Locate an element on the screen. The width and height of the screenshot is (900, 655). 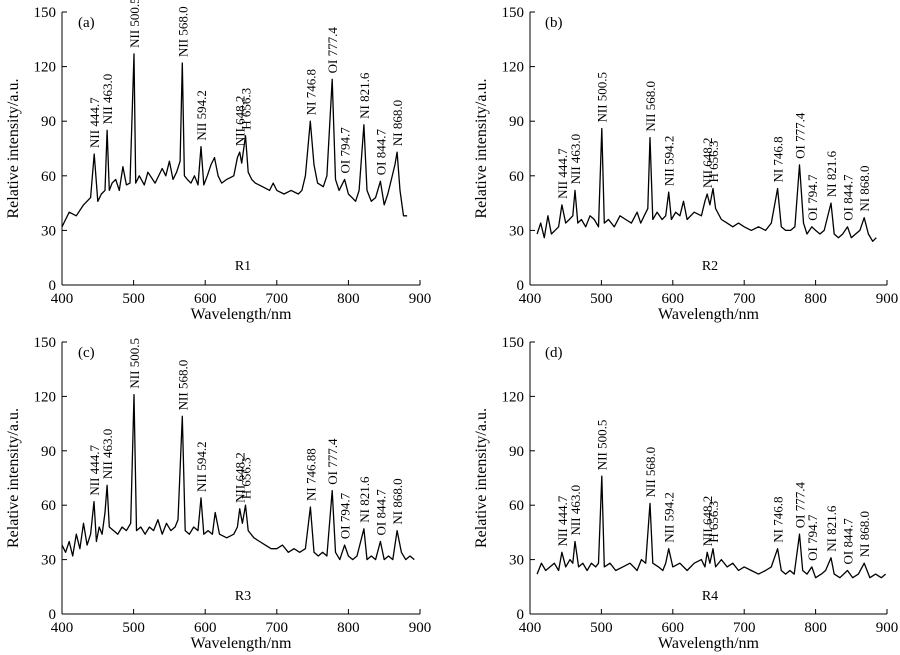
sample-label: R3 is located at coordinates (243, 596).